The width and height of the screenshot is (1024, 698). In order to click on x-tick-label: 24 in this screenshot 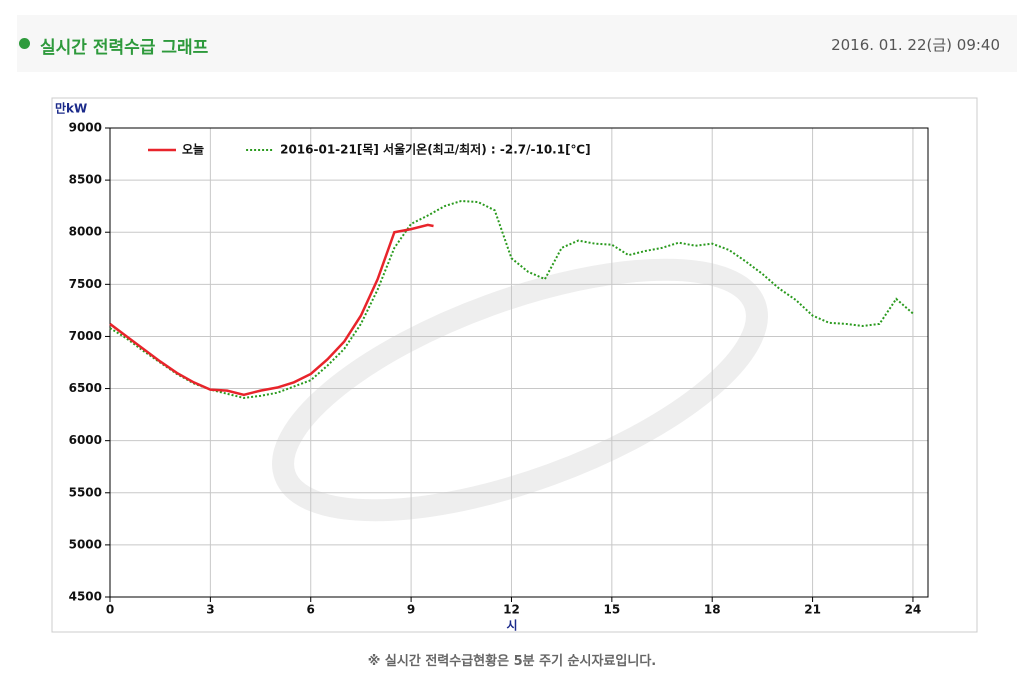, I will do `click(913, 610)`.